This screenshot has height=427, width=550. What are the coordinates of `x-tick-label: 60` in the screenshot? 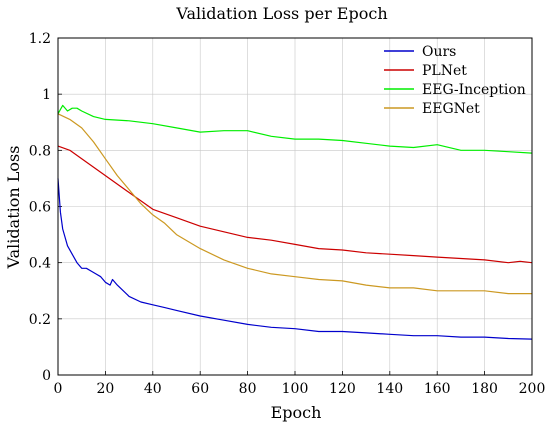 It's located at (200, 389).